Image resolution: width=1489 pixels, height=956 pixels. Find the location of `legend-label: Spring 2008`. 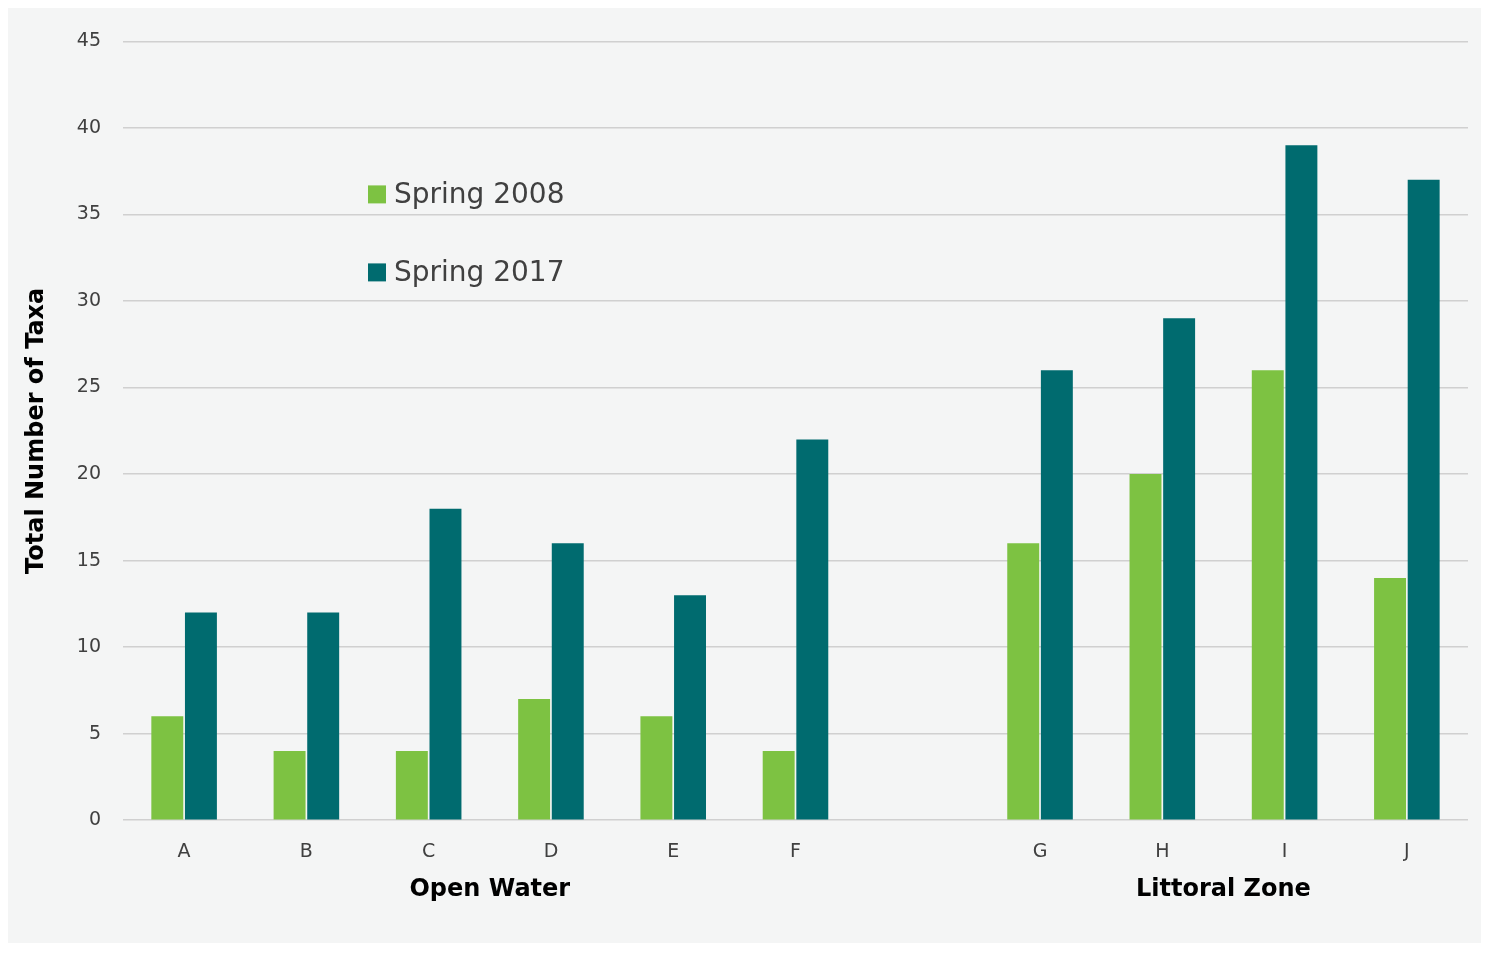

legend-label: Spring 2008 is located at coordinates (479, 193).